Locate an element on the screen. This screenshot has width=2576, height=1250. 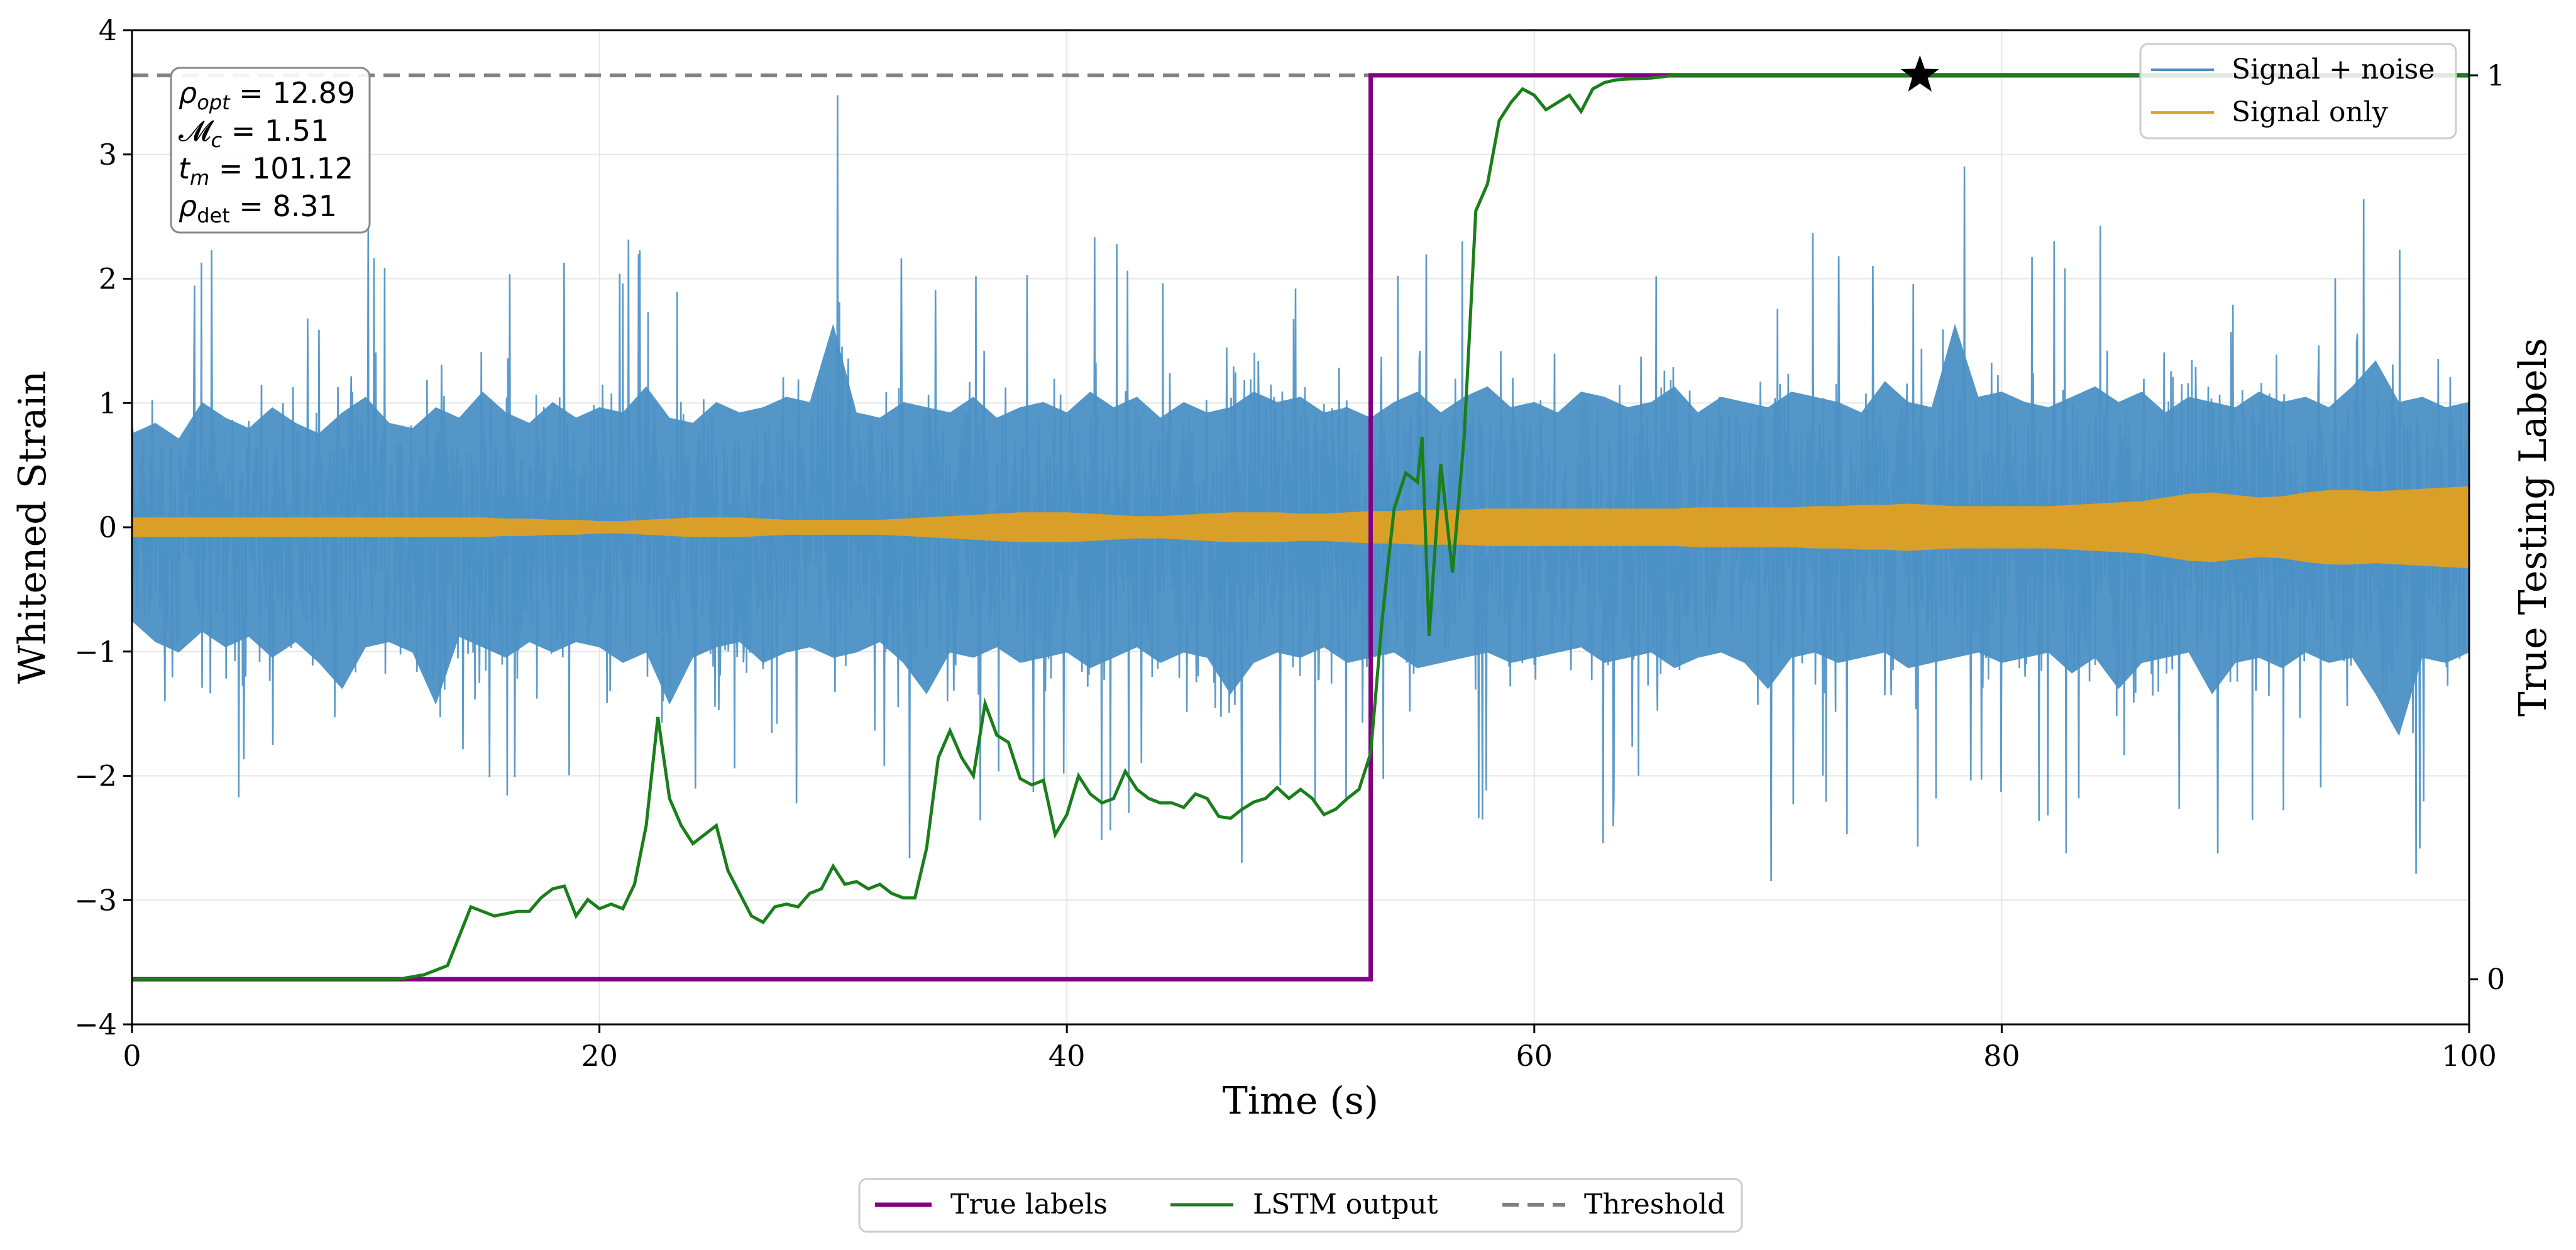
x-axis-ticks: 0 20 40 60 80 100 is located at coordinates (1310, 1048).